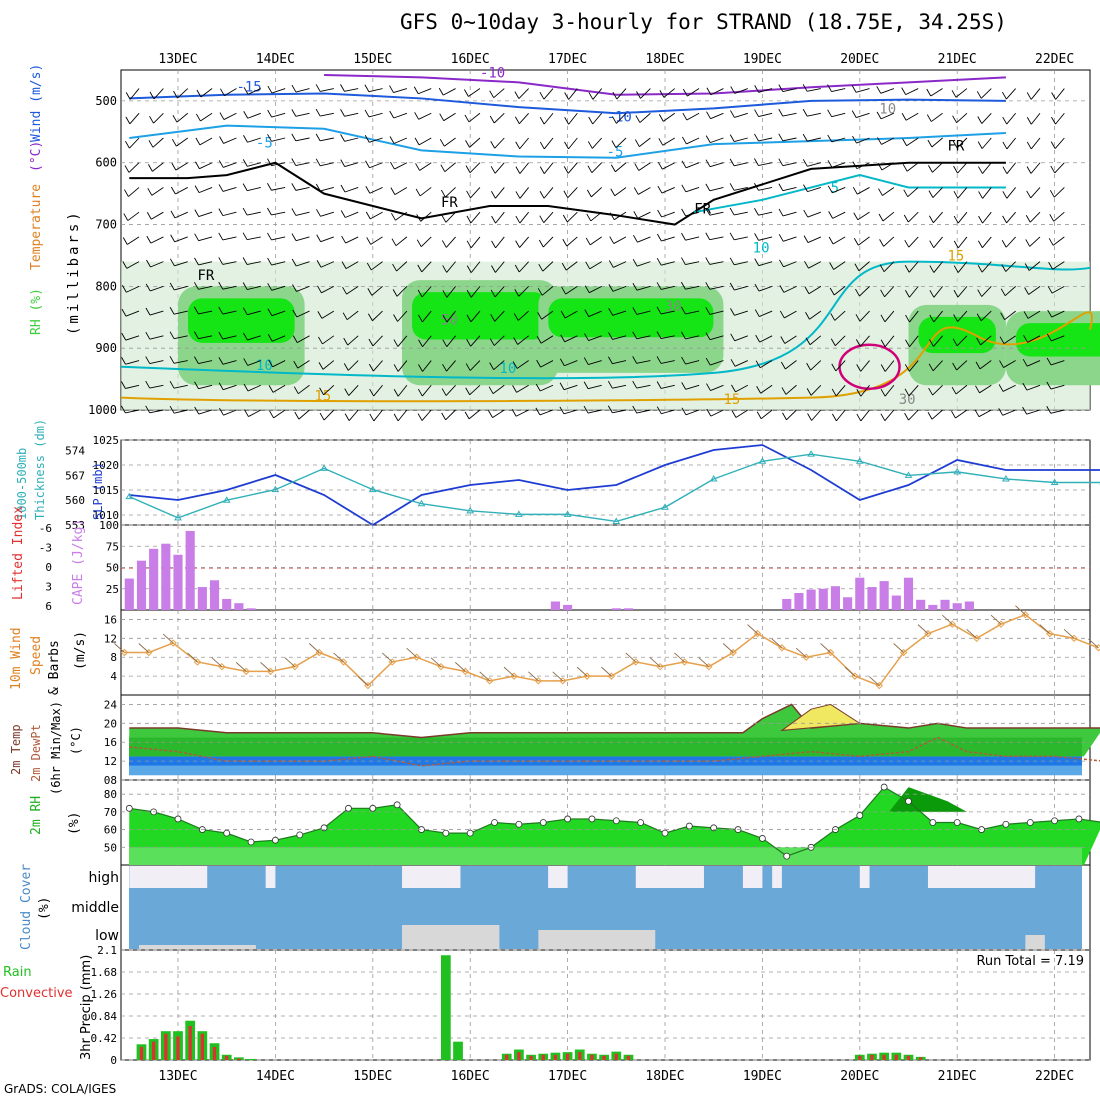  Describe the element at coordinates (106, 101) in the screenshot. I see `y-tick-label: 500` at that location.